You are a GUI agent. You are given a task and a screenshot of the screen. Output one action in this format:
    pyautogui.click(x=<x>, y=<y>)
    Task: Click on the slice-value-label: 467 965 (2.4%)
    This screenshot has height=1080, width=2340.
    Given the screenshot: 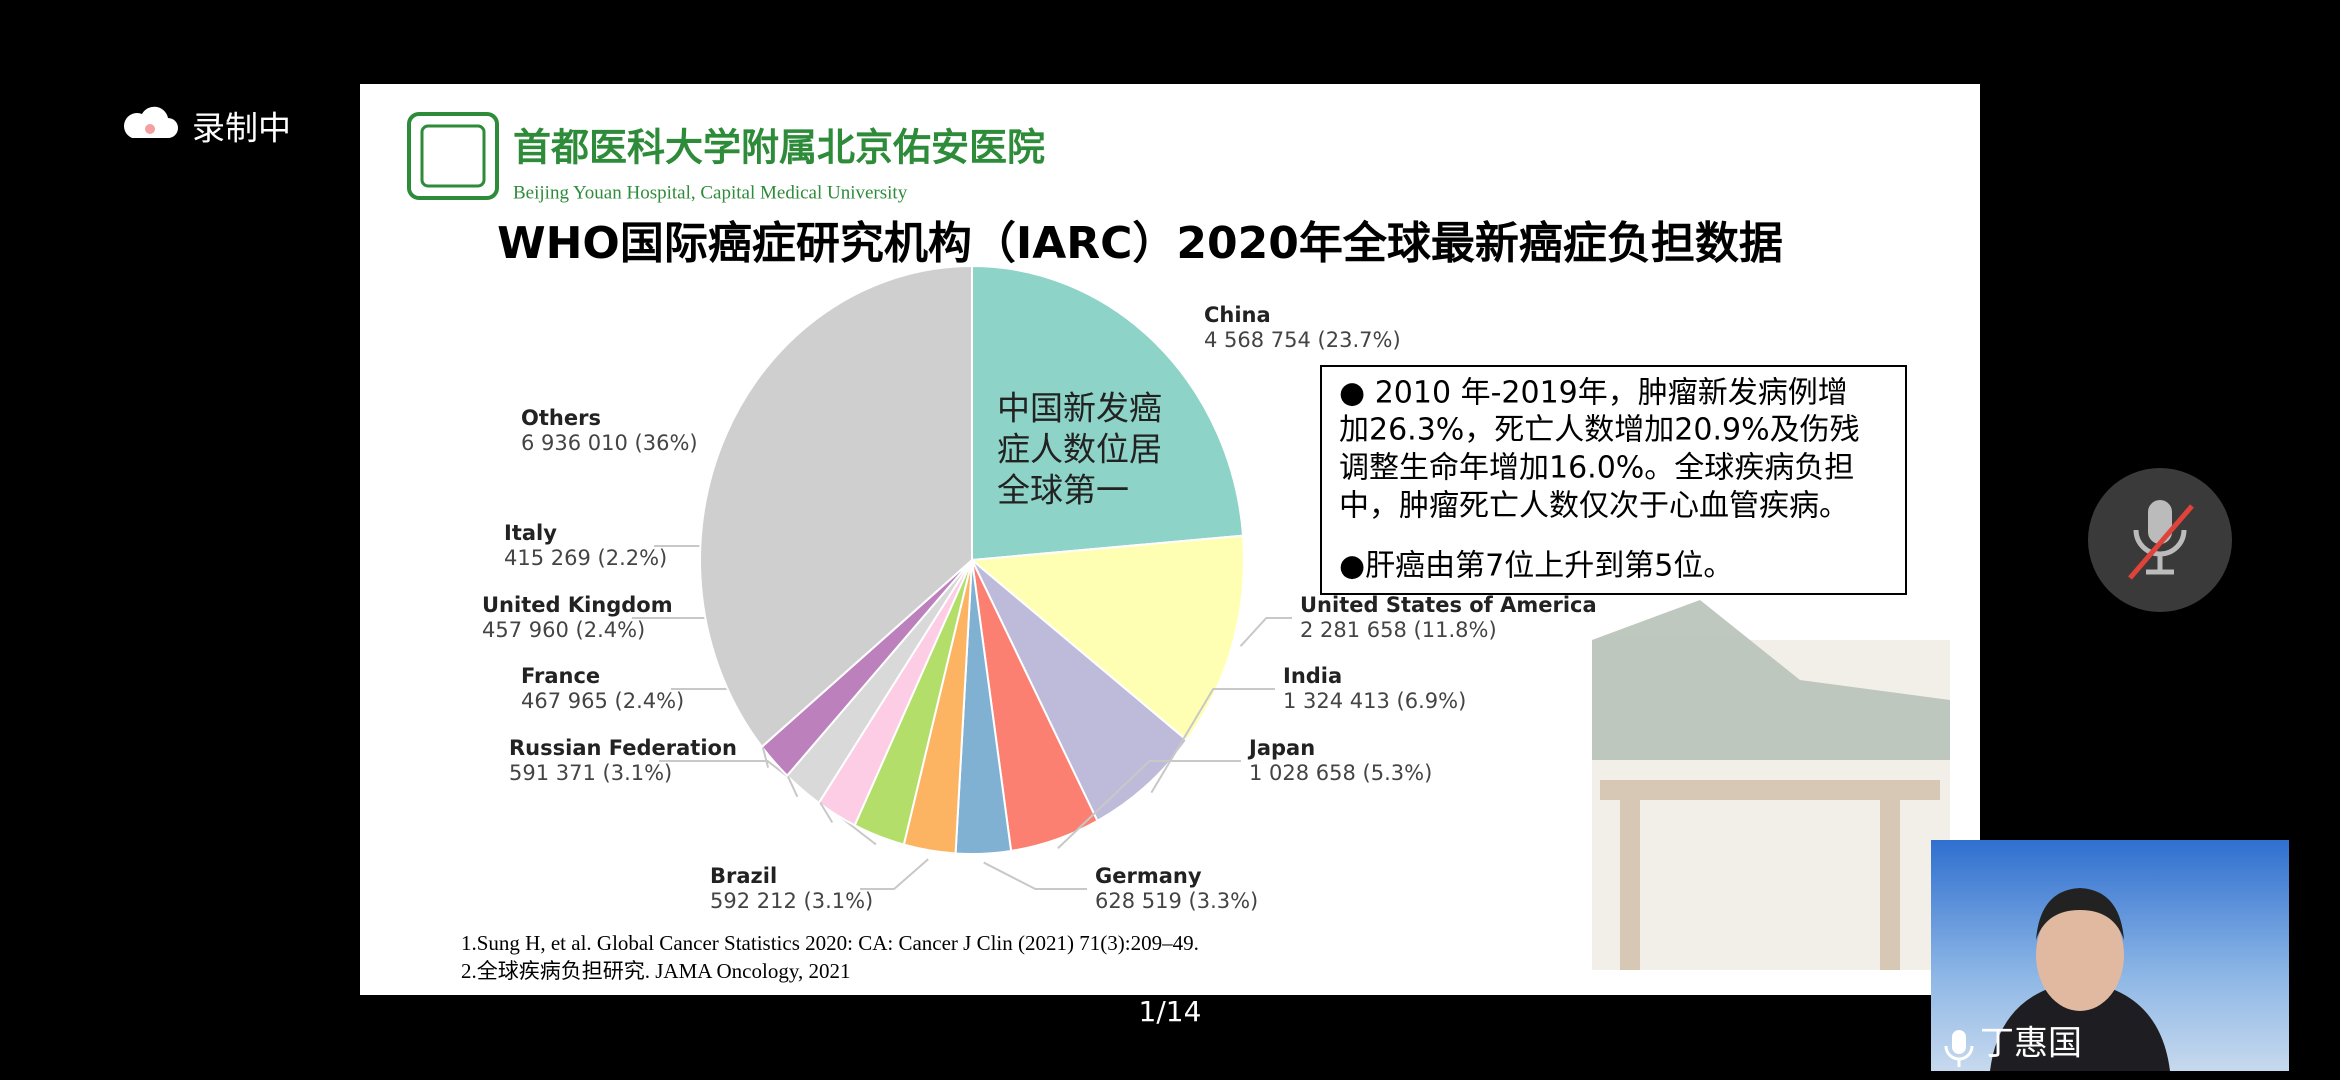 What is the action you would take?
    pyautogui.click(x=602, y=701)
    